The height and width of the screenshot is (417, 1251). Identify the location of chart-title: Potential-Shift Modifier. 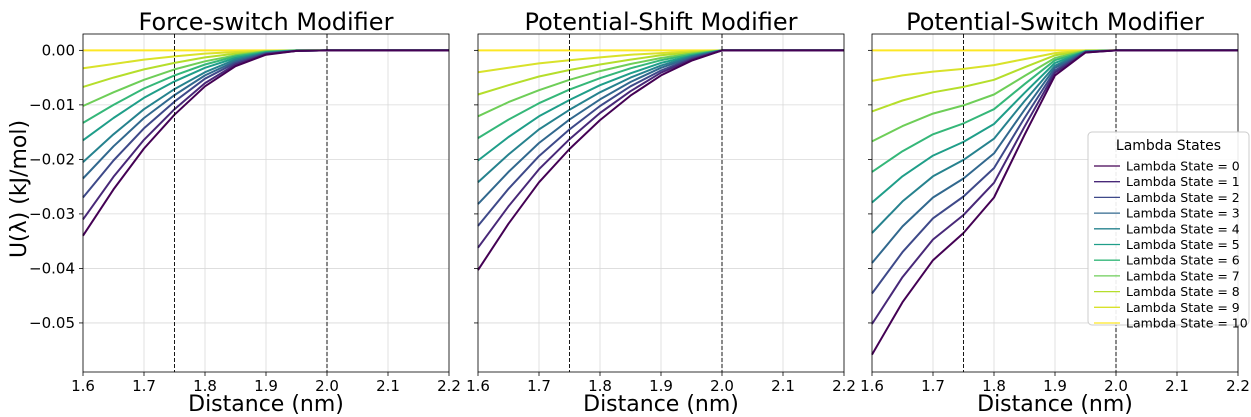
(660, 22).